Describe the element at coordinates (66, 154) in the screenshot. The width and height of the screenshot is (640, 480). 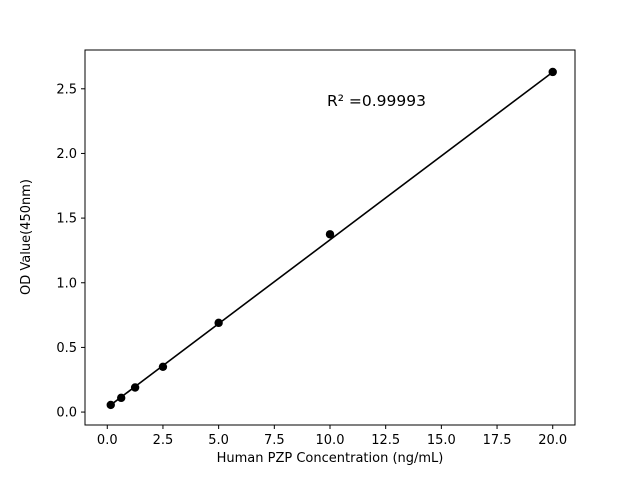
I see `y-tick-label: 2.0` at that location.